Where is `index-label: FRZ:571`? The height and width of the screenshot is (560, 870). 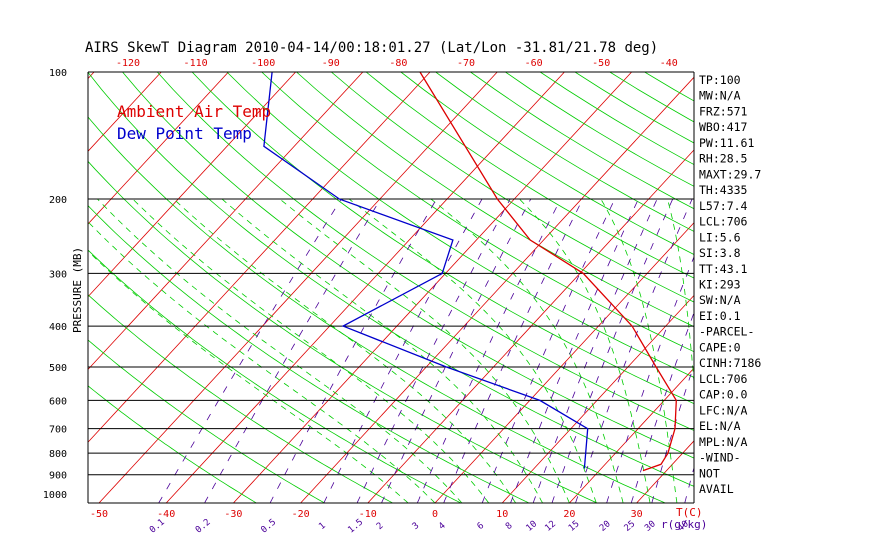 index-label: FRZ:571 is located at coordinates (723, 111).